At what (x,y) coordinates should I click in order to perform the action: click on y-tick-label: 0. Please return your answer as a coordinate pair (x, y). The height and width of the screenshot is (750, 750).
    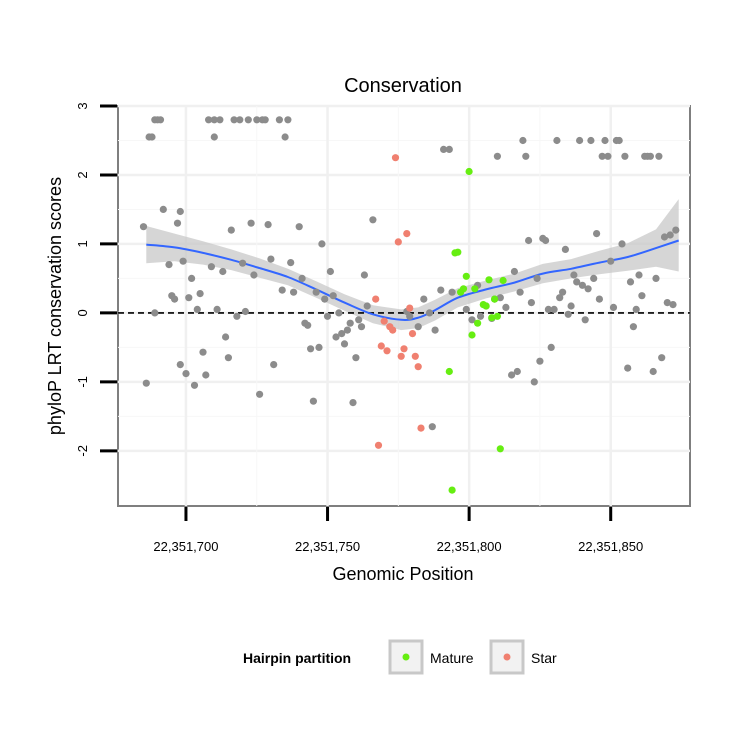
    Looking at the image, I should click on (82, 312).